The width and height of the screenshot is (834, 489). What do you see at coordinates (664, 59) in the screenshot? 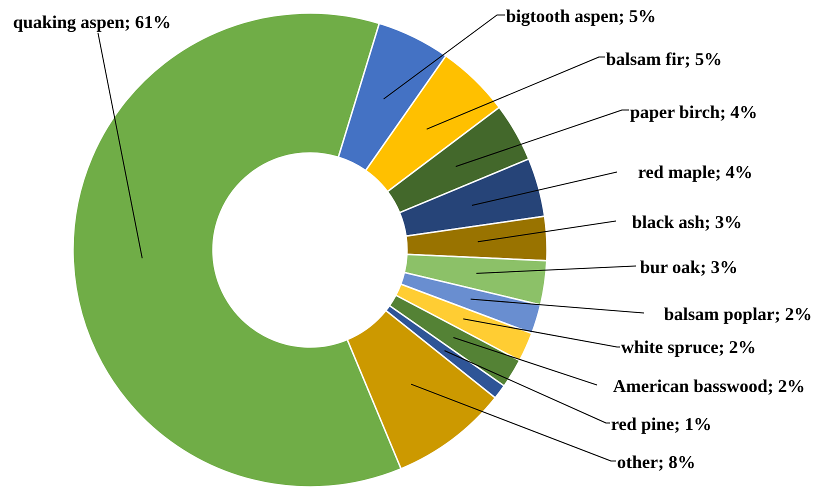
I see `slice-label: balsam fir; 5%` at bounding box center [664, 59].